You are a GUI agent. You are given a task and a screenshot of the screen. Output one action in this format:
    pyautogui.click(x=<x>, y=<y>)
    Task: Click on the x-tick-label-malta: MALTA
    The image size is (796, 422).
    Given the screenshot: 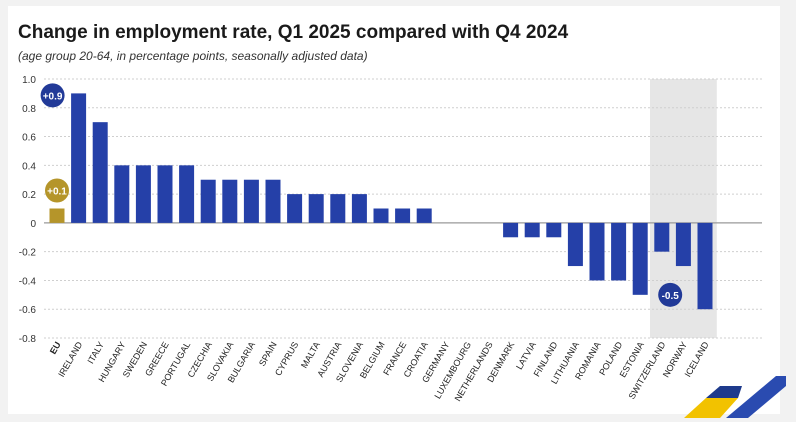 What is the action you would take?
    pyautogui.click(x=310, y=355)
    